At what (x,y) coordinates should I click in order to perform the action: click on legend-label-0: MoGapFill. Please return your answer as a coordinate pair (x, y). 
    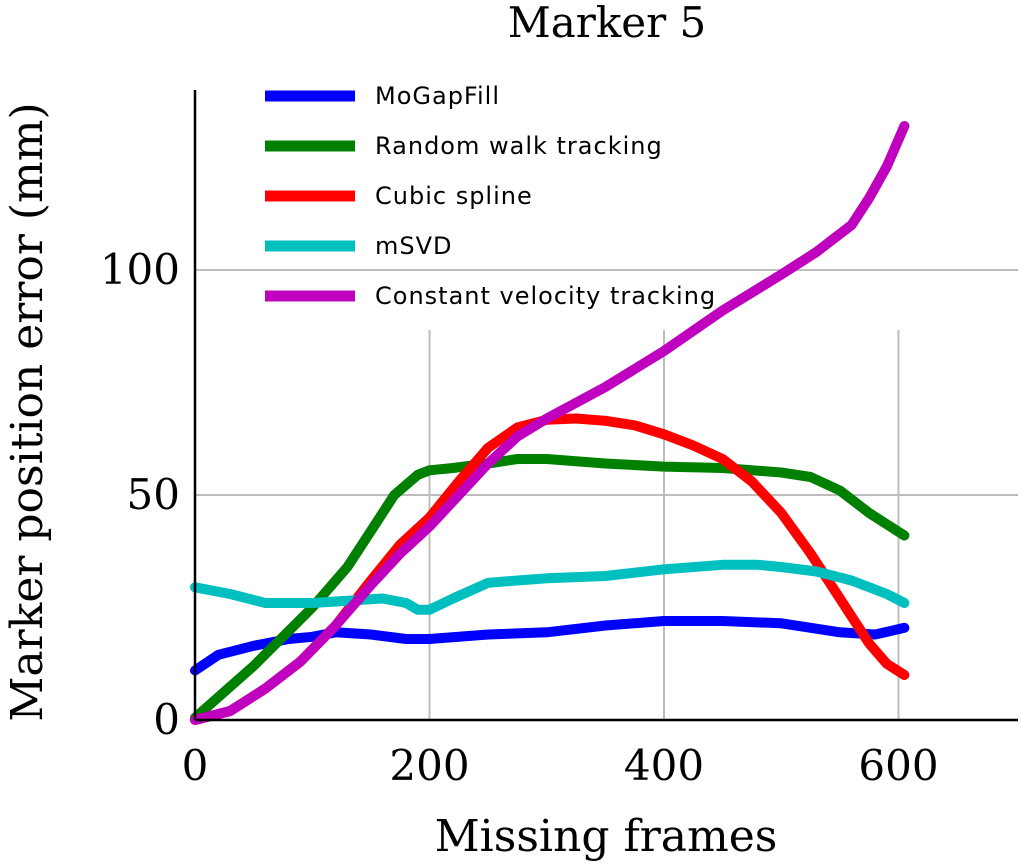
    Looking at the image, I should click on (437, 96).